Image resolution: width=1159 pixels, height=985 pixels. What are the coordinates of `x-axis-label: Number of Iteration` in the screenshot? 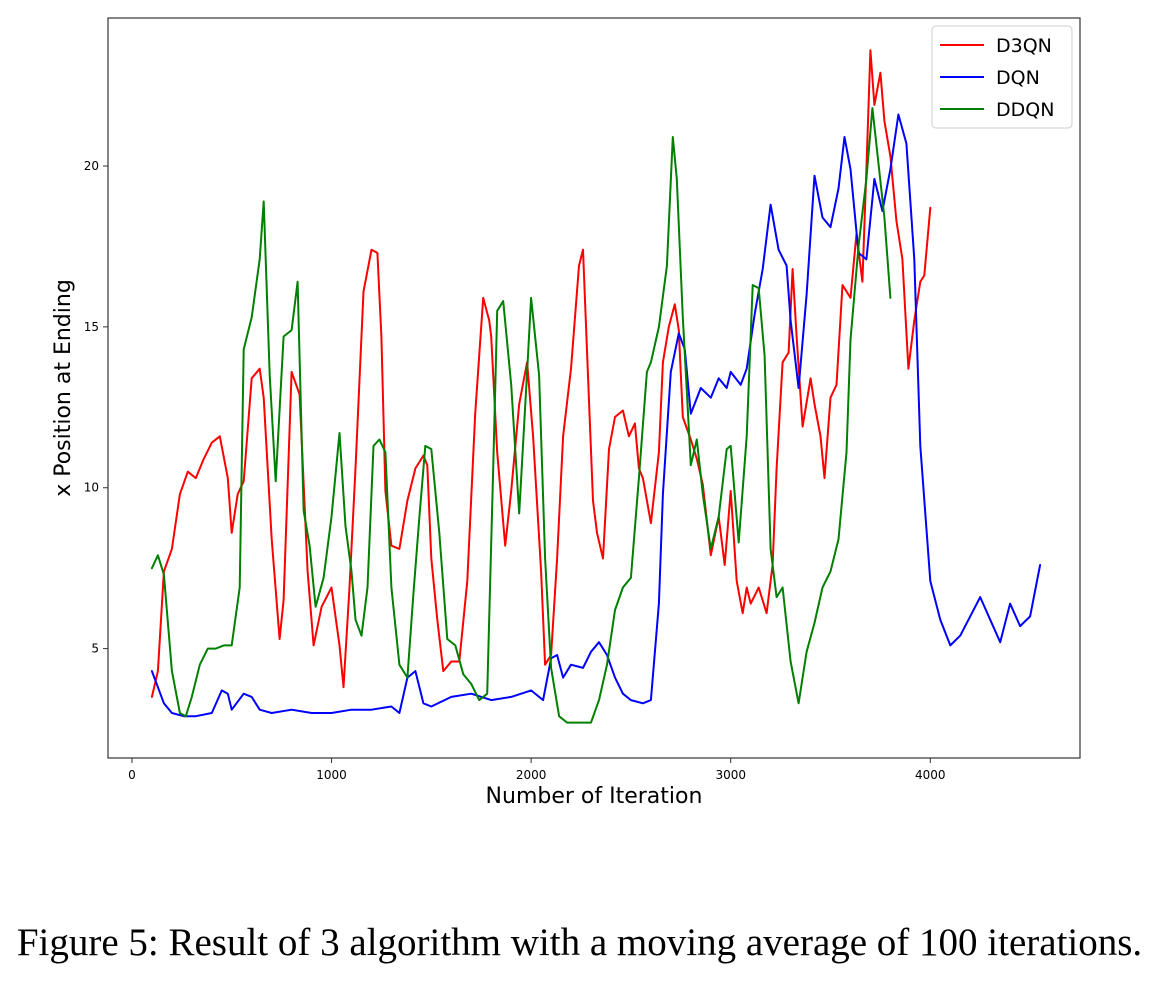 It's located at (594, 796).